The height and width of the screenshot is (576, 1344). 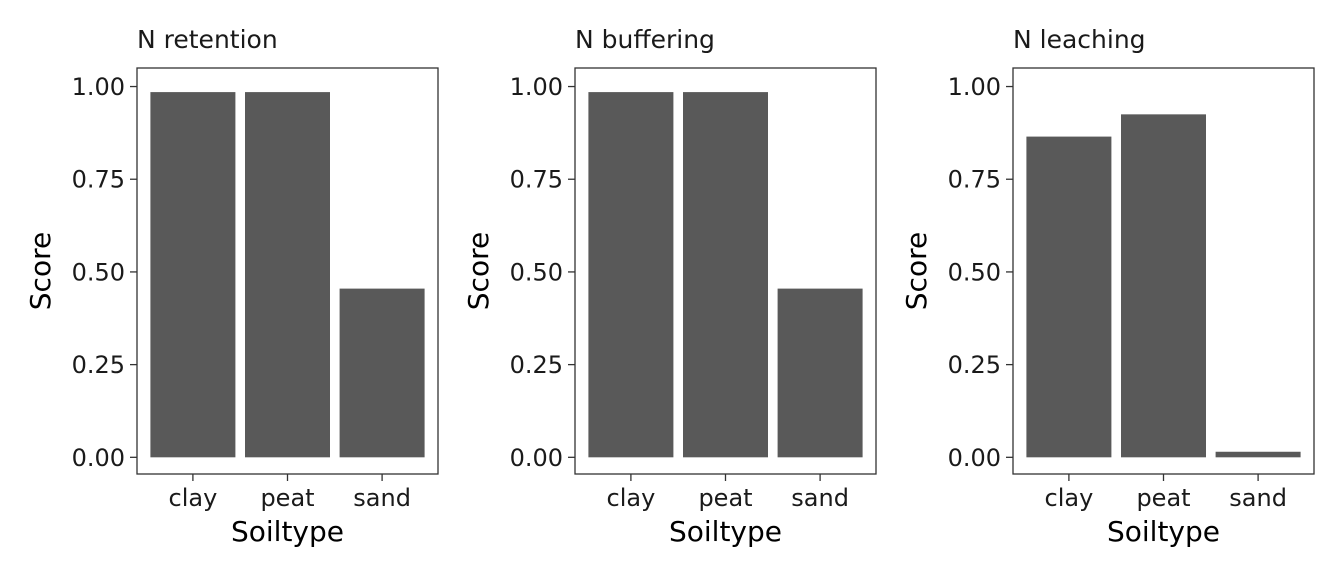 I want to click on panel-title: N leaching, so click(x=1079, y=39).